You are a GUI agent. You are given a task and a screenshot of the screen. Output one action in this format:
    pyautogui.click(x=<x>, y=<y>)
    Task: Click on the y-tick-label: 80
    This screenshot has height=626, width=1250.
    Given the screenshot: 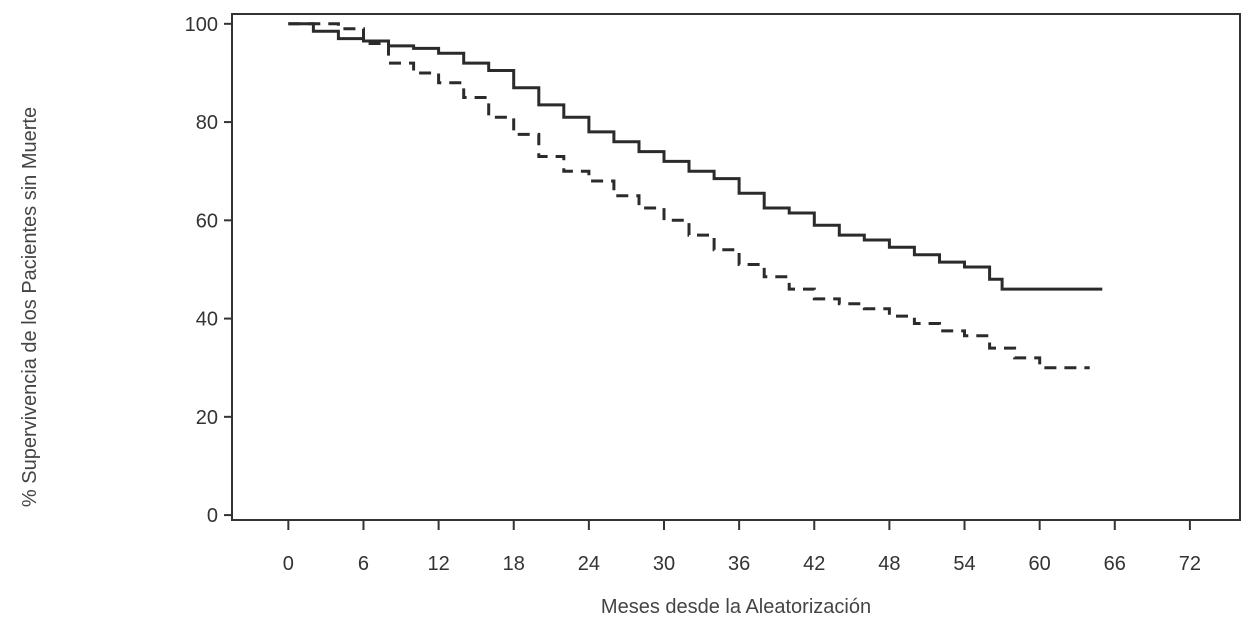 What is the action you would take?
    pyautogui.click(x=207, y=123)
    